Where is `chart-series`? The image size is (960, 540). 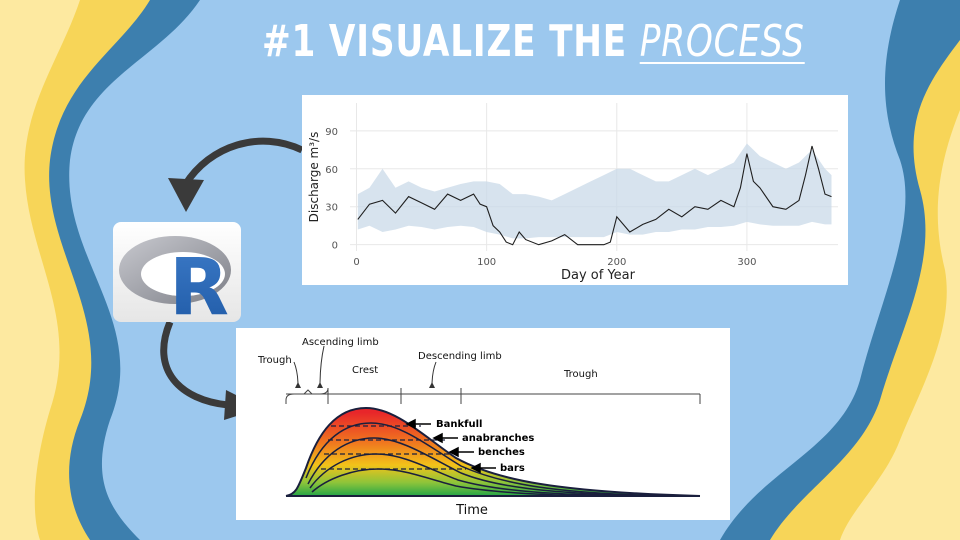
chart-series is located at coordinates (594, 195).